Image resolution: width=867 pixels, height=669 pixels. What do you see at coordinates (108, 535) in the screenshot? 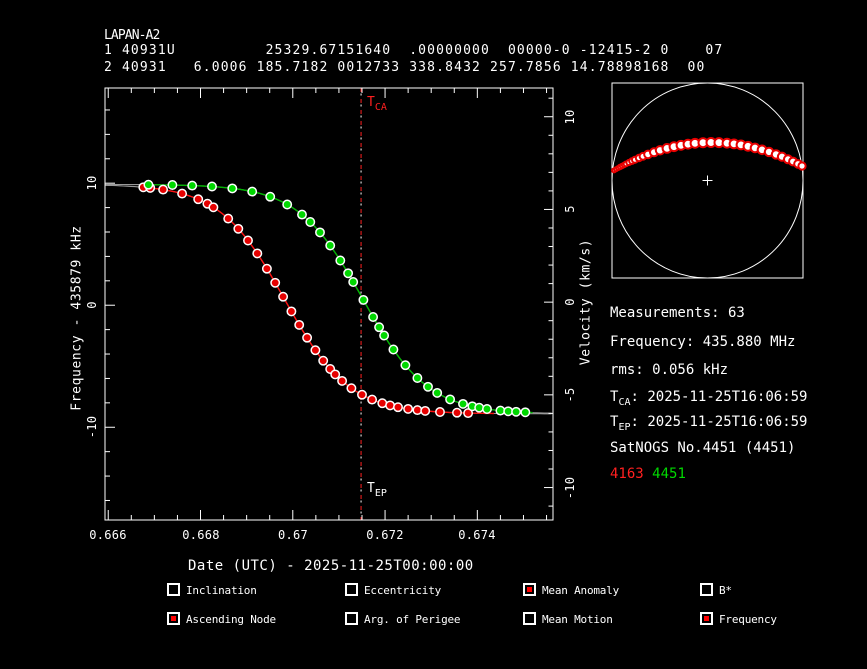
I see `x-tick-label: 0.666` at bounding box center [108, 535].